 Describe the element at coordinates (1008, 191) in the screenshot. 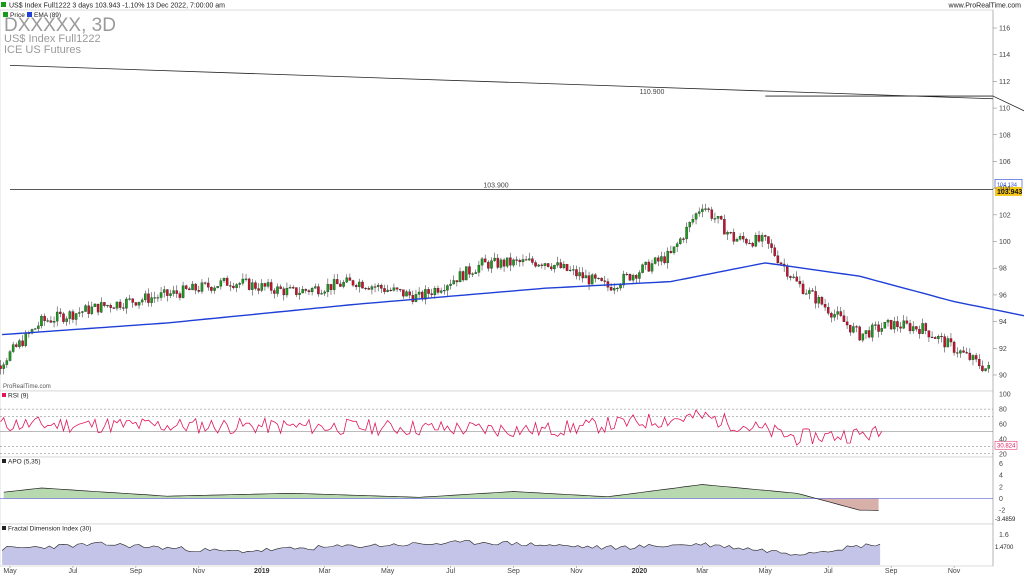

I see `last-price-badge` at that location.